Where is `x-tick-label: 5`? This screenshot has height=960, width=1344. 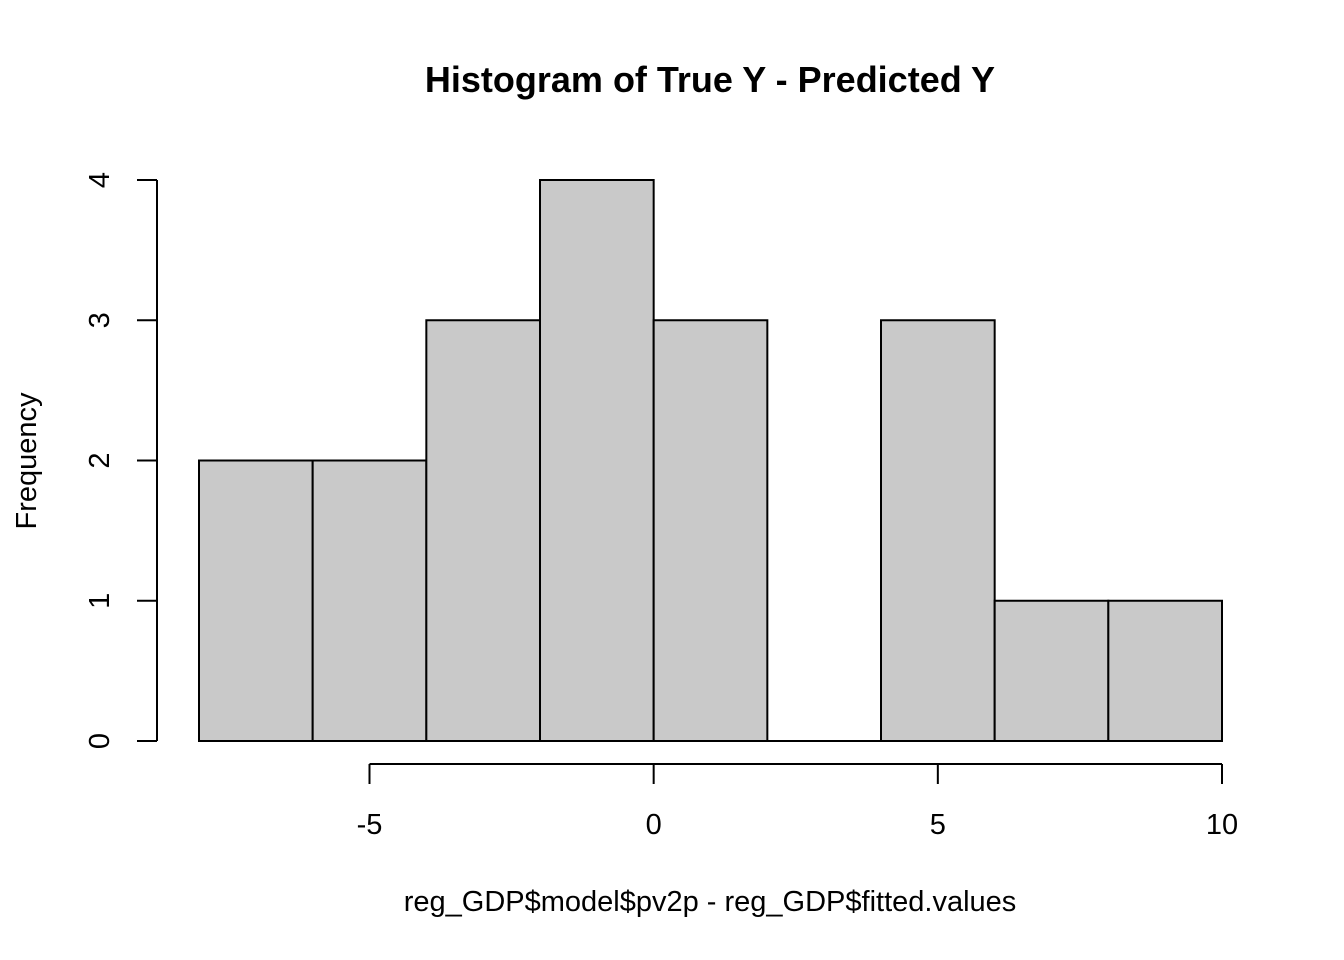
x-tick-label: 5 is located at coordinates (938, 825).